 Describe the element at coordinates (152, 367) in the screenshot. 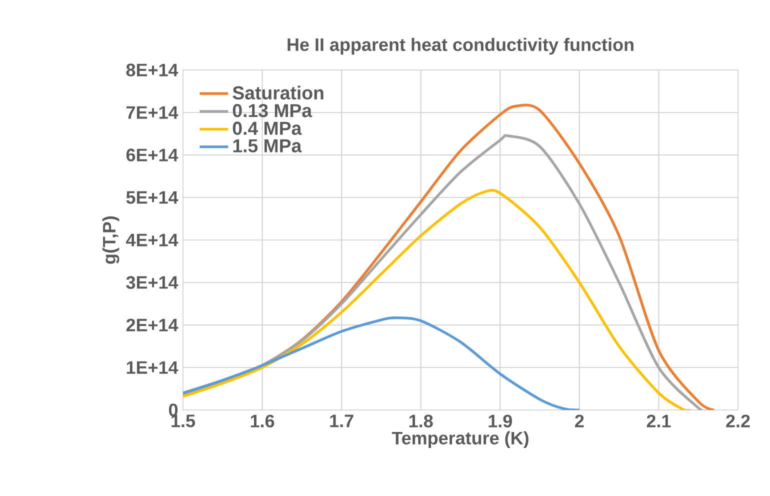

I see `y-tick-label: 1E+14` at that location.